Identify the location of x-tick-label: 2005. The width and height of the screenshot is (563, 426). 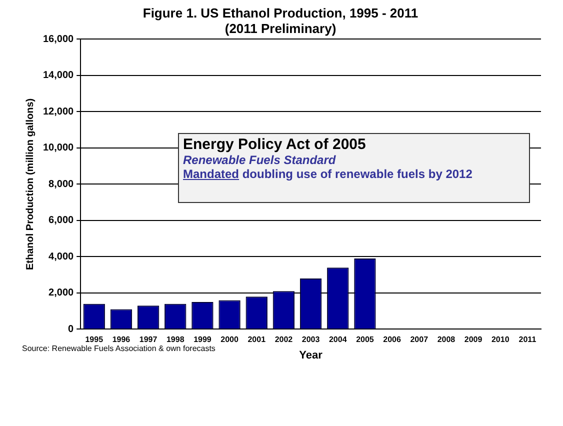
(365, 339).